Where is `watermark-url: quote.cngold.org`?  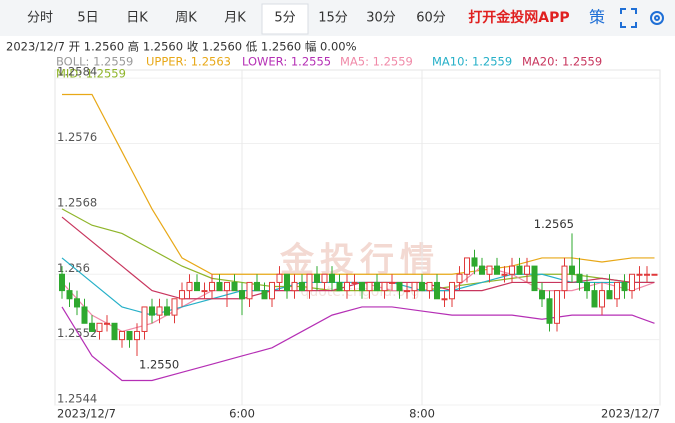 watermark-url: quote.cngold.org is located at coordinates (359, 292).